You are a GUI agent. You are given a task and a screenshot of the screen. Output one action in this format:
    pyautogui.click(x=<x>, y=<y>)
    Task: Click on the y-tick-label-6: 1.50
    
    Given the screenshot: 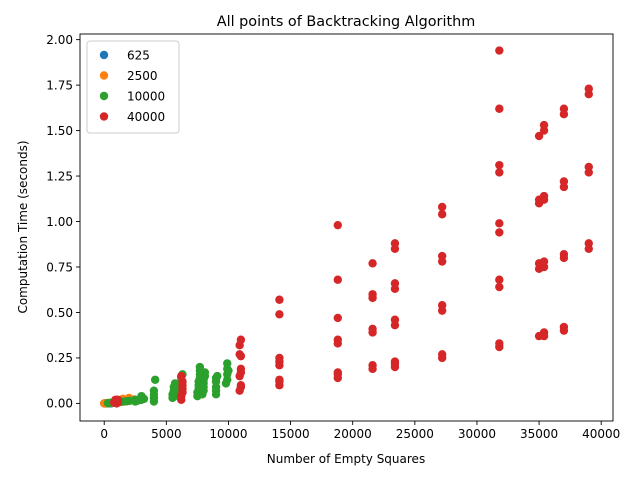 What is the action you would take?
    pyautogui.click(x=59, y=131)
    